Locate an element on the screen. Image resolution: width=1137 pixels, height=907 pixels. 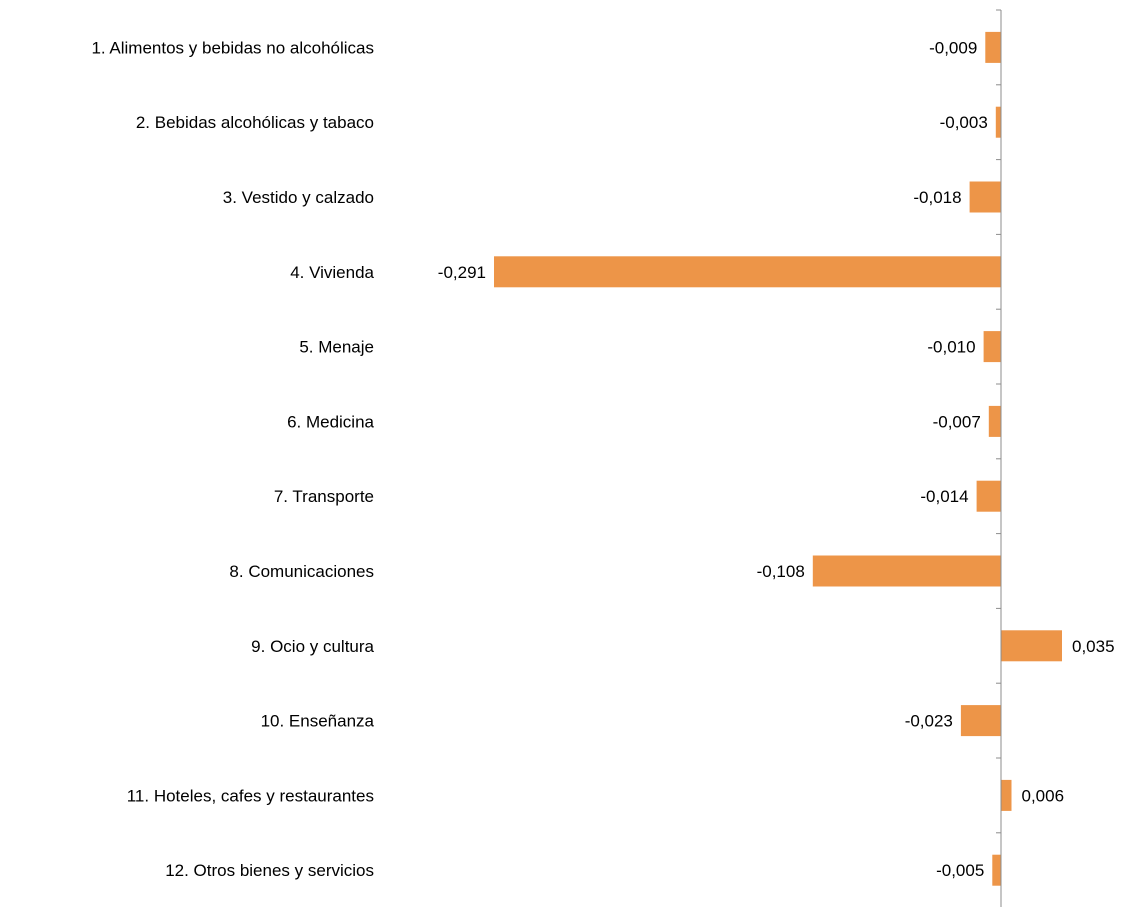
value-label: 0,035 is located at coordinates (1093, 646).